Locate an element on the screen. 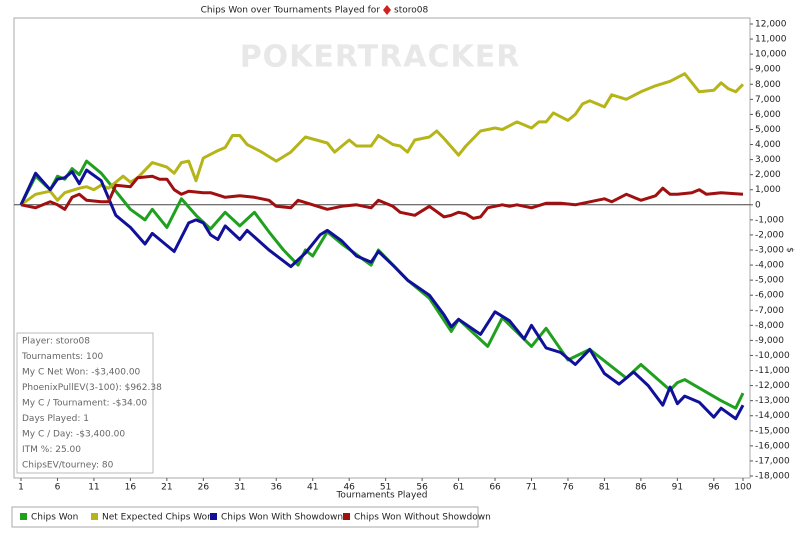 Image resolution: width=800 pixels, height=534 pixels. y-tick-label: -2,000 is located at coordinates (769, 235).